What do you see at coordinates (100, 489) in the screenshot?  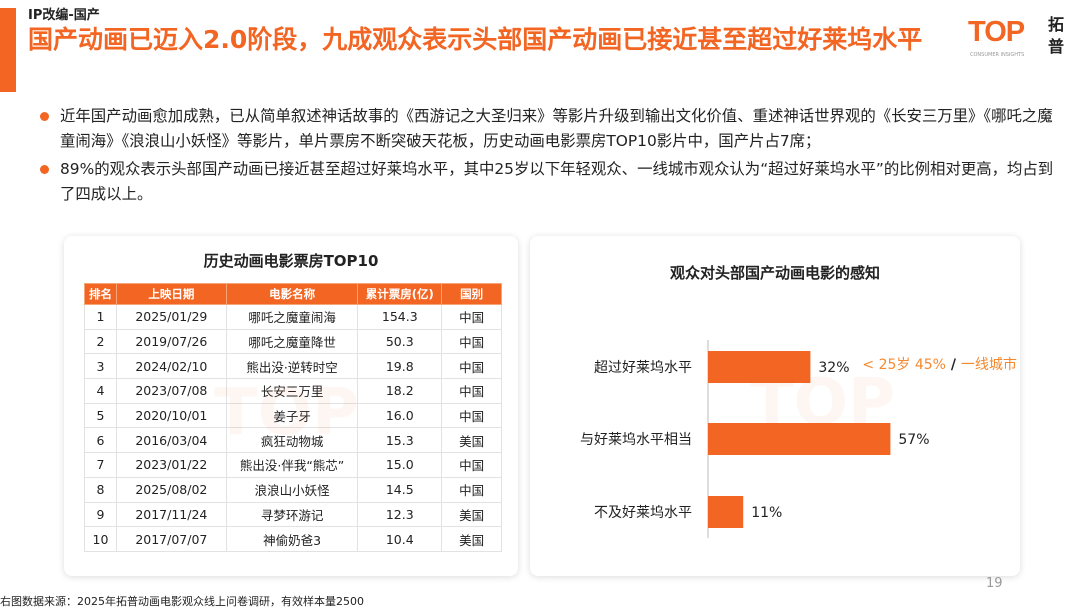 I see `table-cell: 8` at bounding box center [100, 489].